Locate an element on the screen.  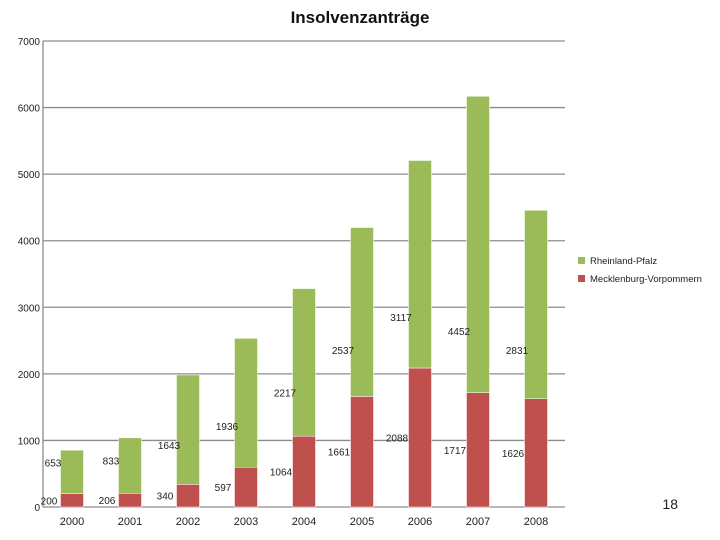
legend-label: Mecklenburg-Vorpommern is located at coordinates (646, 279).